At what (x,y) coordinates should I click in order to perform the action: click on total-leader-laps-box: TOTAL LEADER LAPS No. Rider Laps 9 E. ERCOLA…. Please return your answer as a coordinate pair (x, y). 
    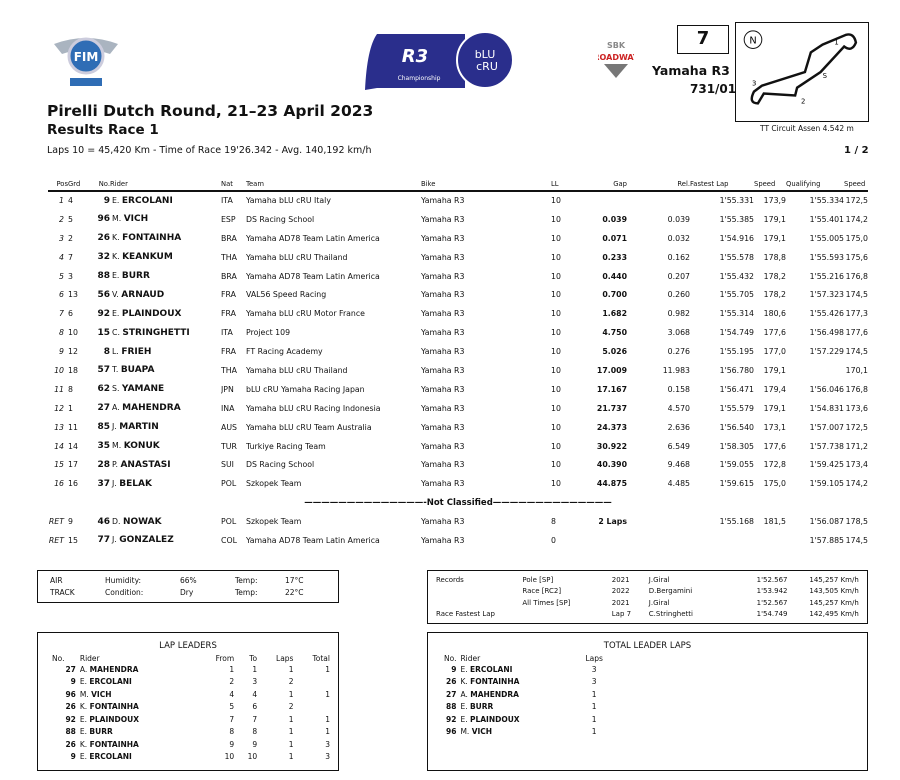
    Looking at the image, I should click on (647, 701).